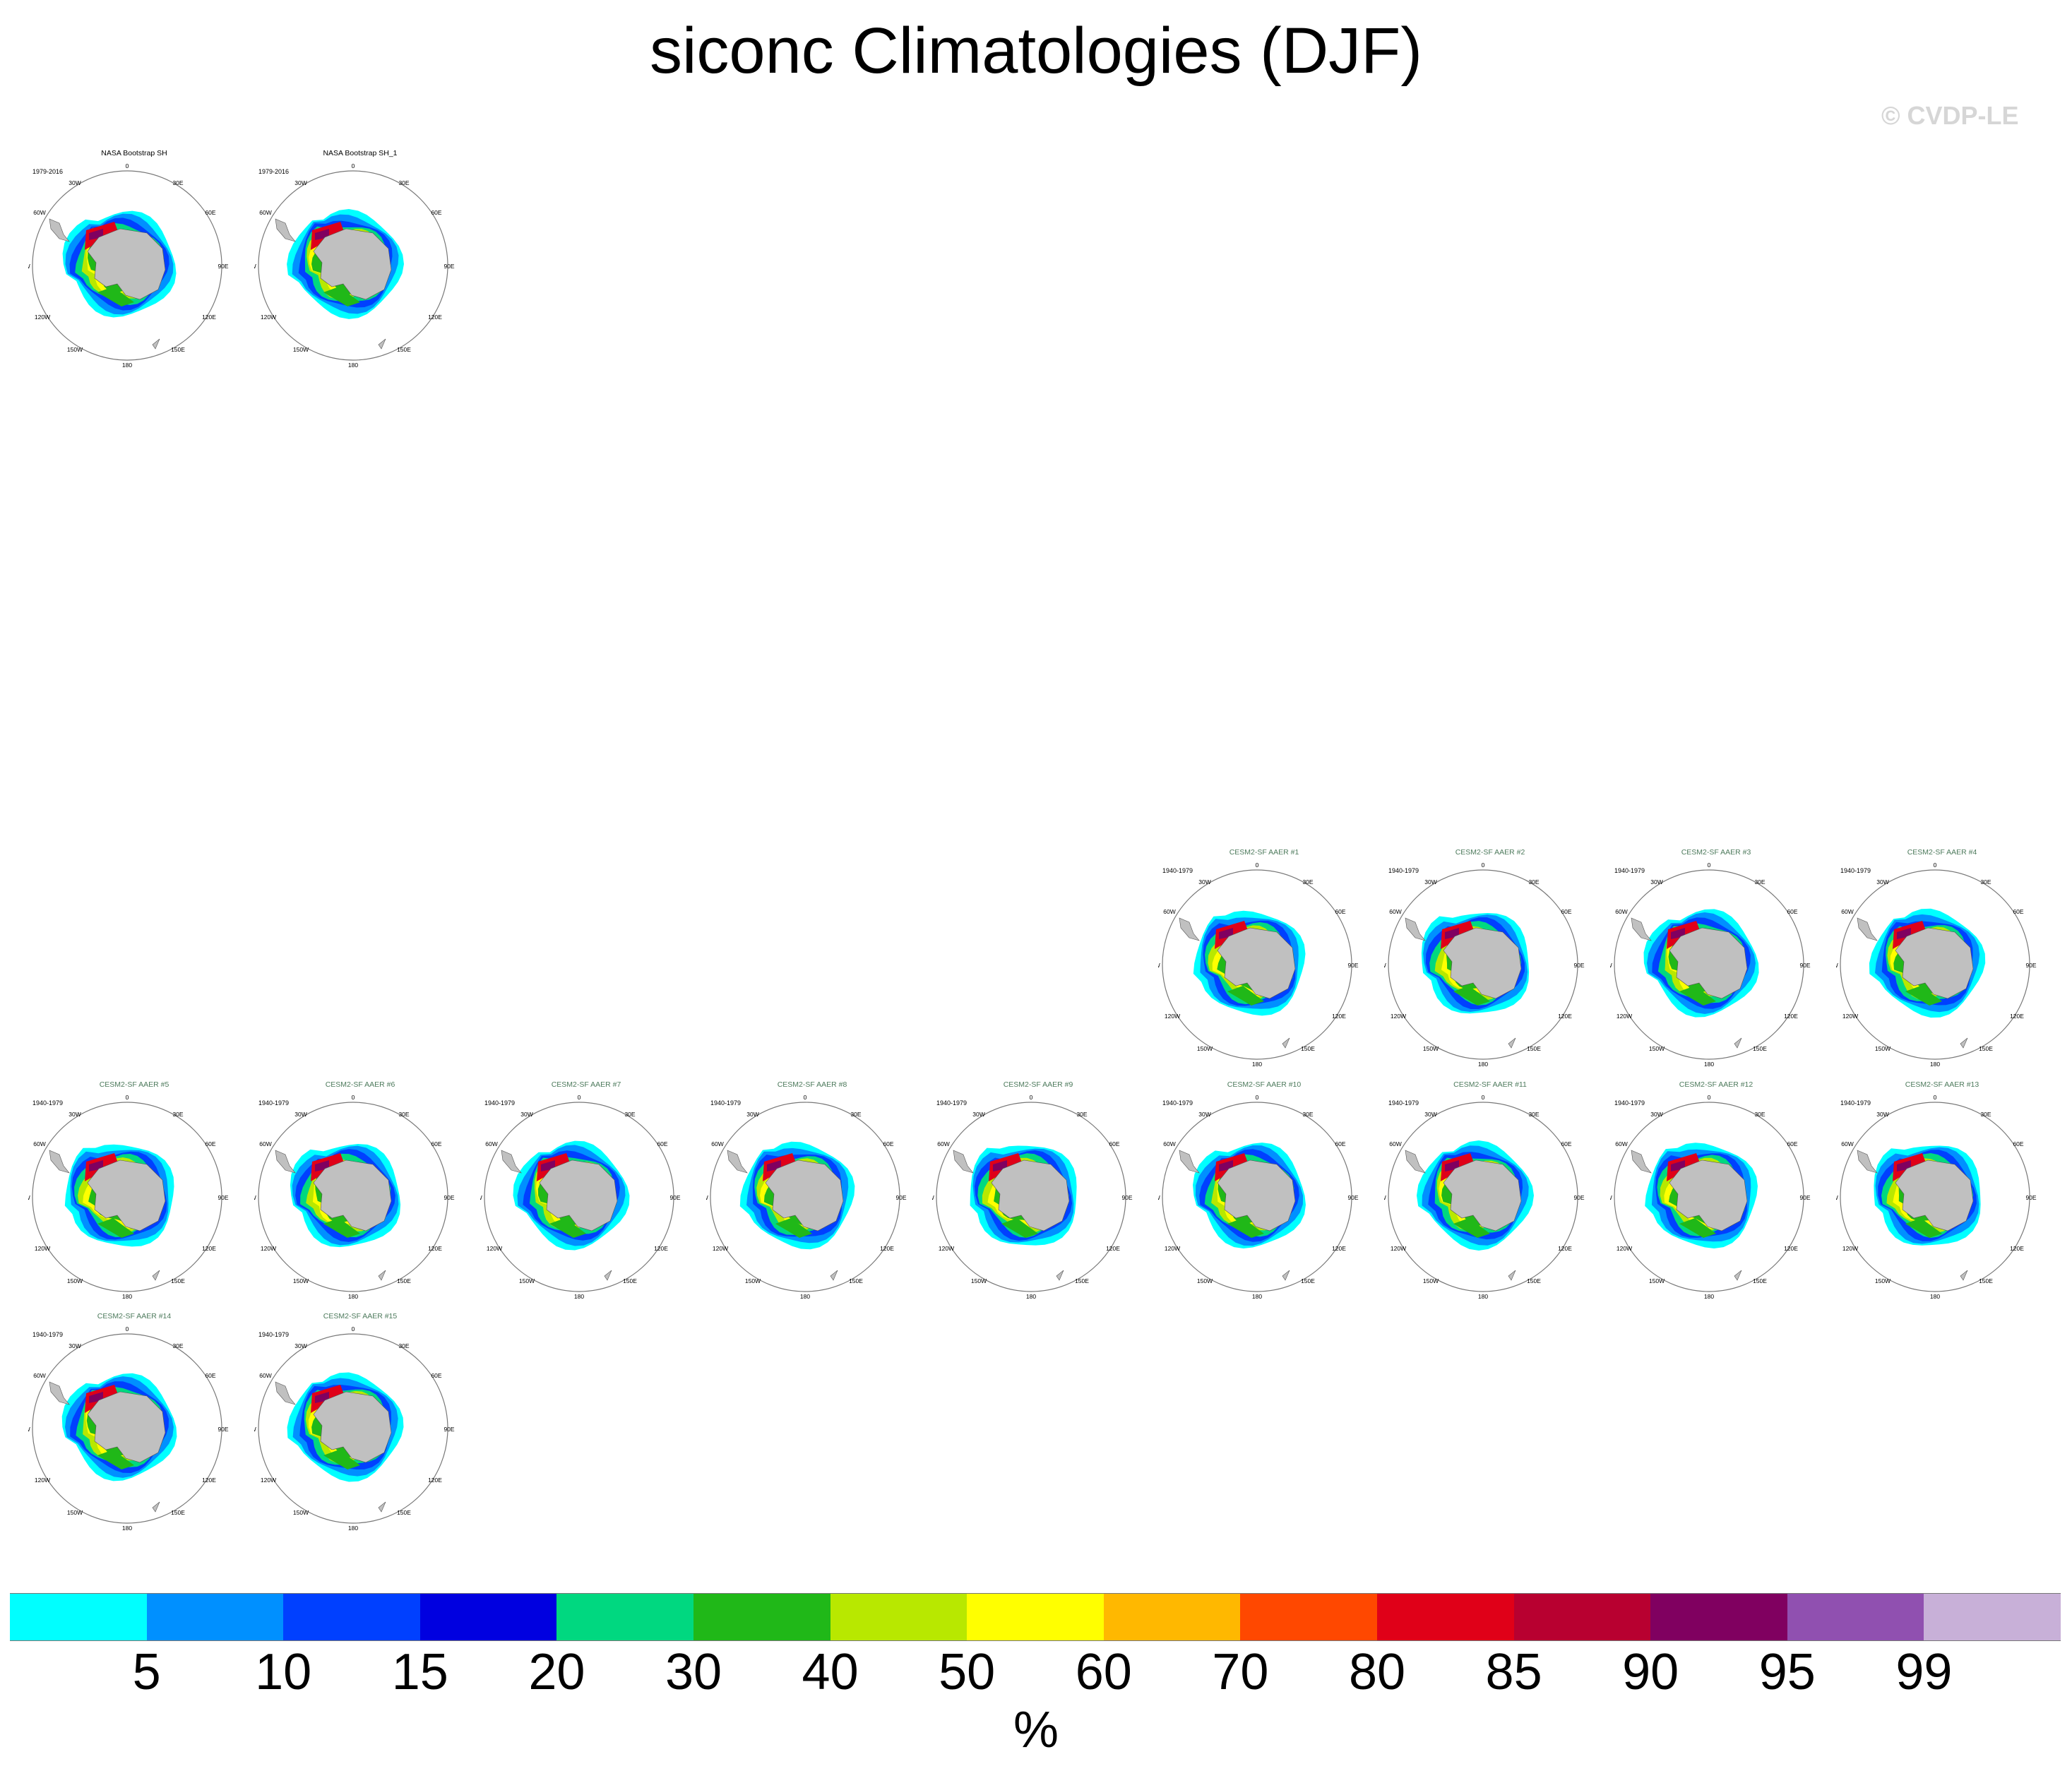 Image resolution: width=2072 pixels, height=1771 pixels. What do you see at coordinates (1490, 852) in the screenshot?
I see `panel-title: CESM2-SF AAER #2` at bounding box center [1490, 852].